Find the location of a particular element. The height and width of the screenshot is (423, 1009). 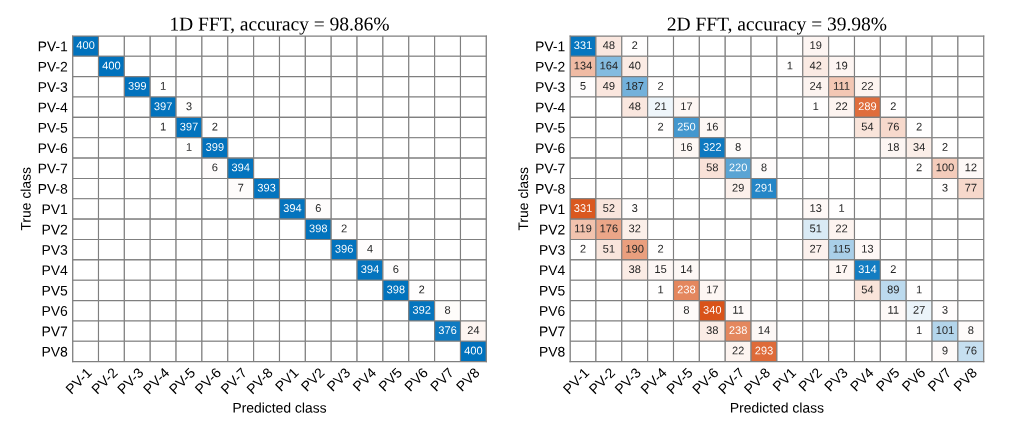

data-label: 29 is located at coordinates (738, 187).